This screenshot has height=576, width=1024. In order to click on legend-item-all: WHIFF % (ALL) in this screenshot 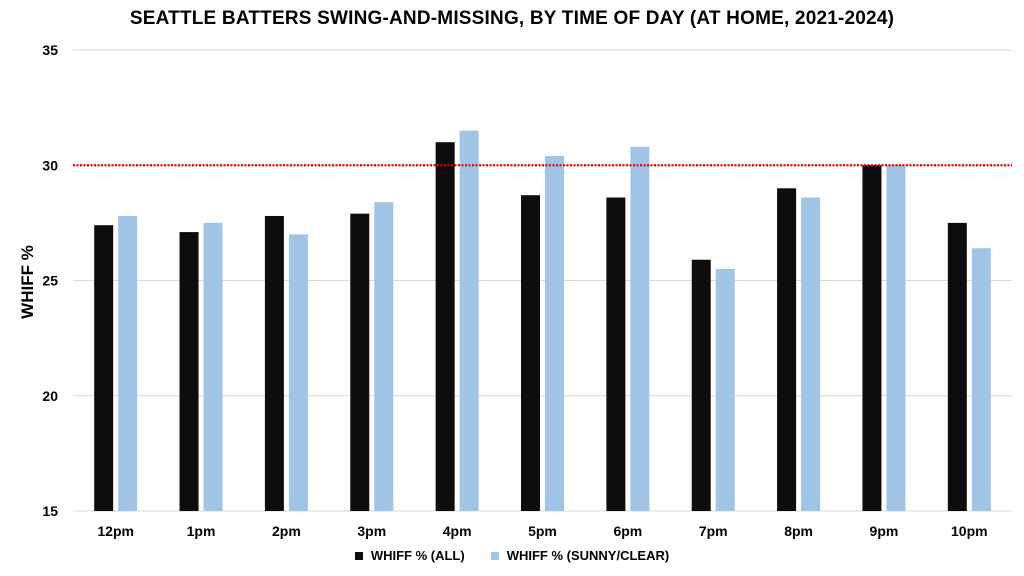, I will do `click(409, 555)`.